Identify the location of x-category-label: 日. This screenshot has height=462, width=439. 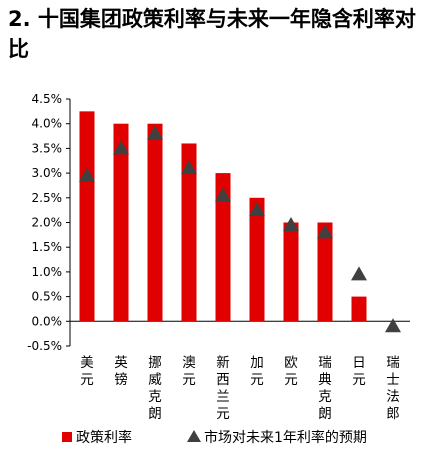
(359, 363).